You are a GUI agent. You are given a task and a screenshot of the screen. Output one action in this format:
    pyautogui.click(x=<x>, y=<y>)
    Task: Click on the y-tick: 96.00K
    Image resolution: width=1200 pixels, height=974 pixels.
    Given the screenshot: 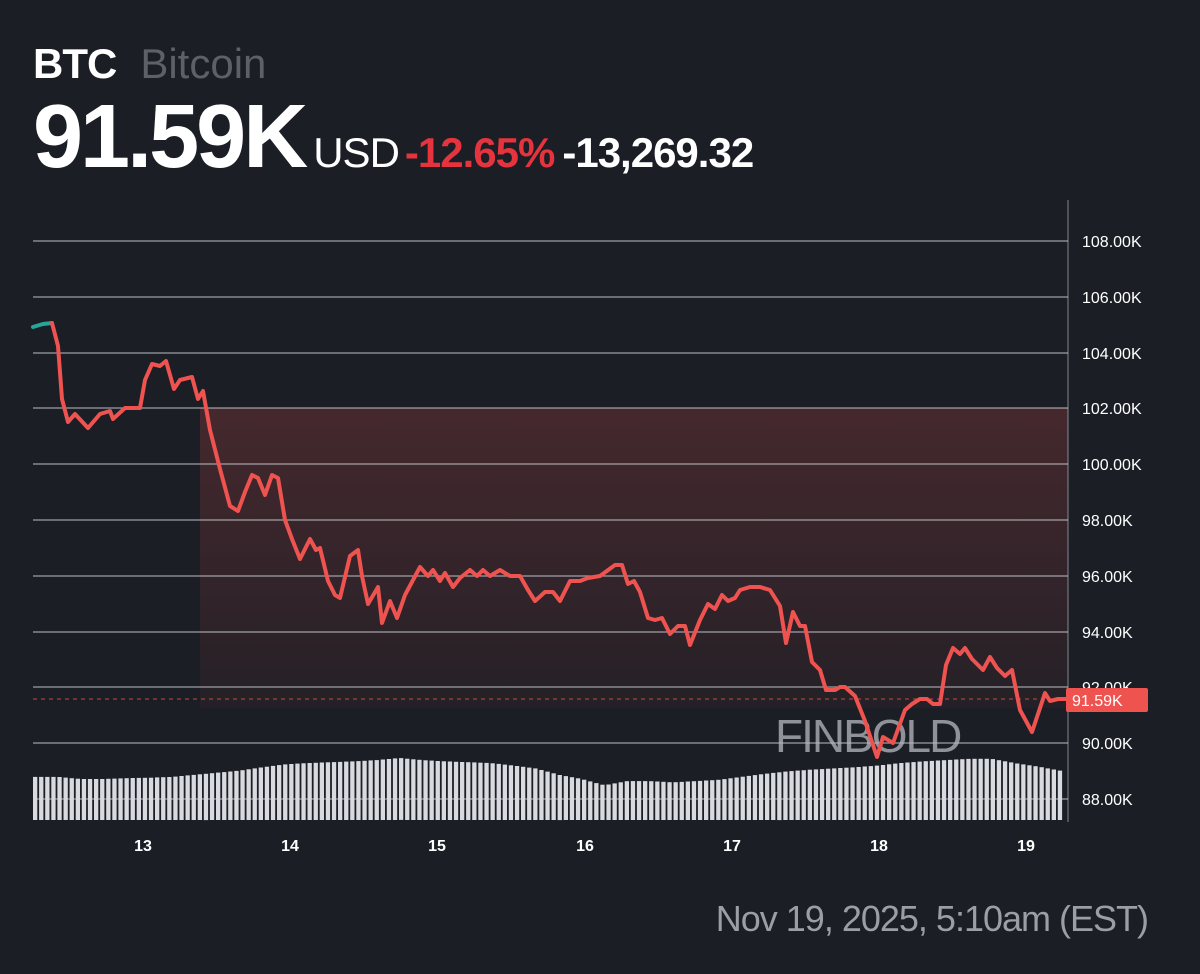 What is the action you would take?
    pyautogui.click(x=1107, y=577)
    